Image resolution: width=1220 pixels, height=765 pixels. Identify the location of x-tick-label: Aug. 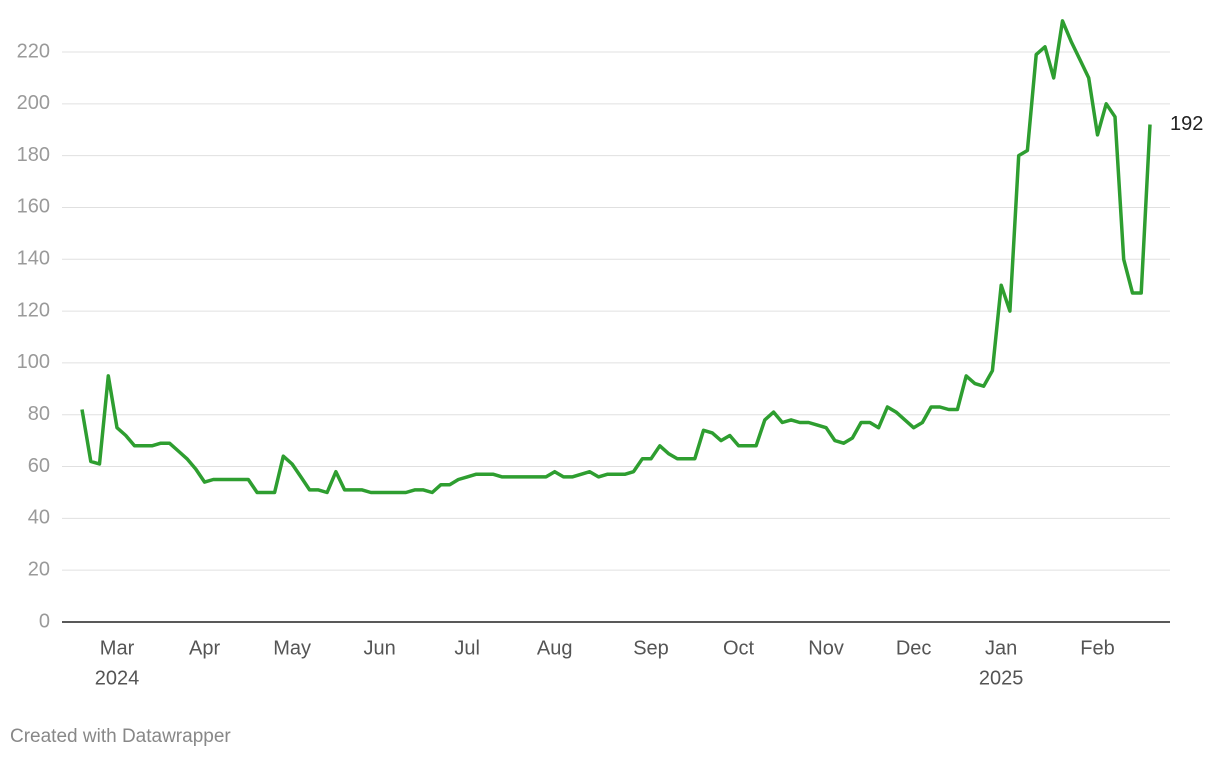
(555, 648).